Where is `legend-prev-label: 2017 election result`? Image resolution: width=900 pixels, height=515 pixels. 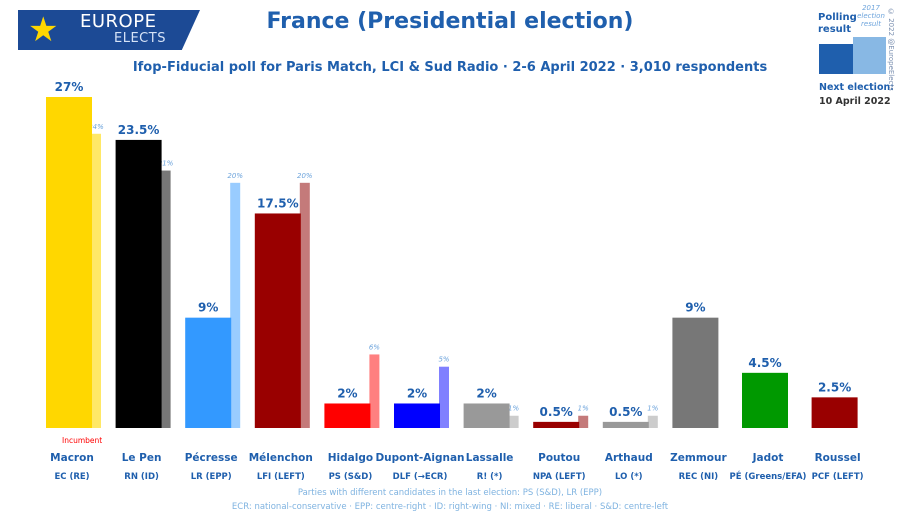 legend-prev-label: 2017 election result is located at coordinates (871, 16).